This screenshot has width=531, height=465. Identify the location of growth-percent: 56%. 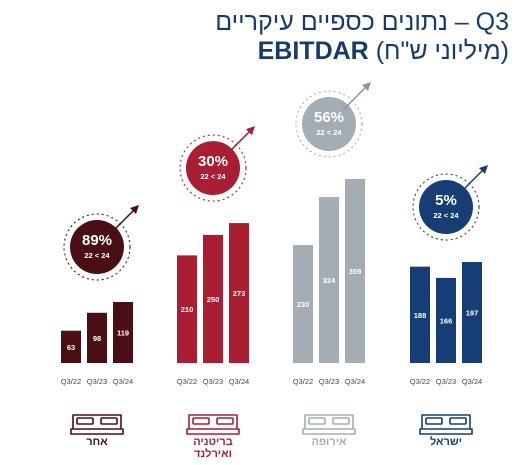
(329, 117).